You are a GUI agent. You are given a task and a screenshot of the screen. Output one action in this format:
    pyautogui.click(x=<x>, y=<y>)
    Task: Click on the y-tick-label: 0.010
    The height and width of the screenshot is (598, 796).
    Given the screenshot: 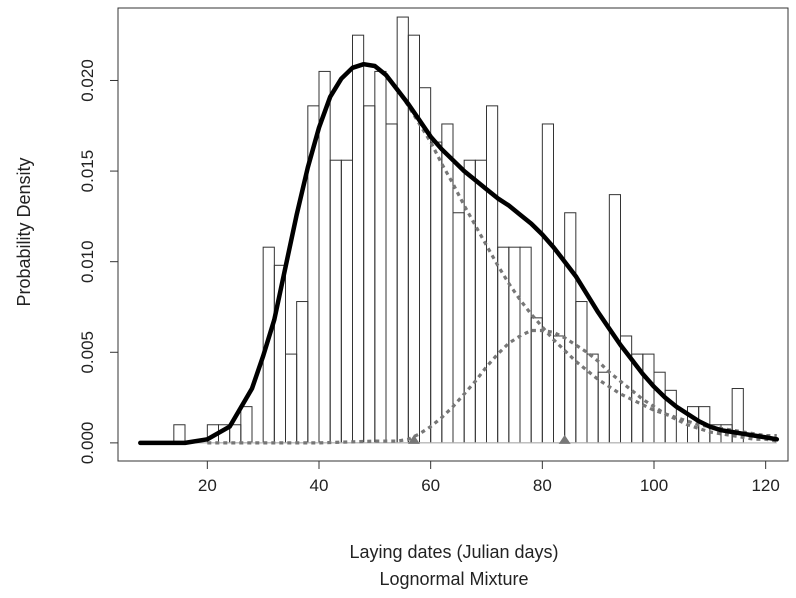 What is the action you would take?
    pyautogui.click(x=87, y=261)
    